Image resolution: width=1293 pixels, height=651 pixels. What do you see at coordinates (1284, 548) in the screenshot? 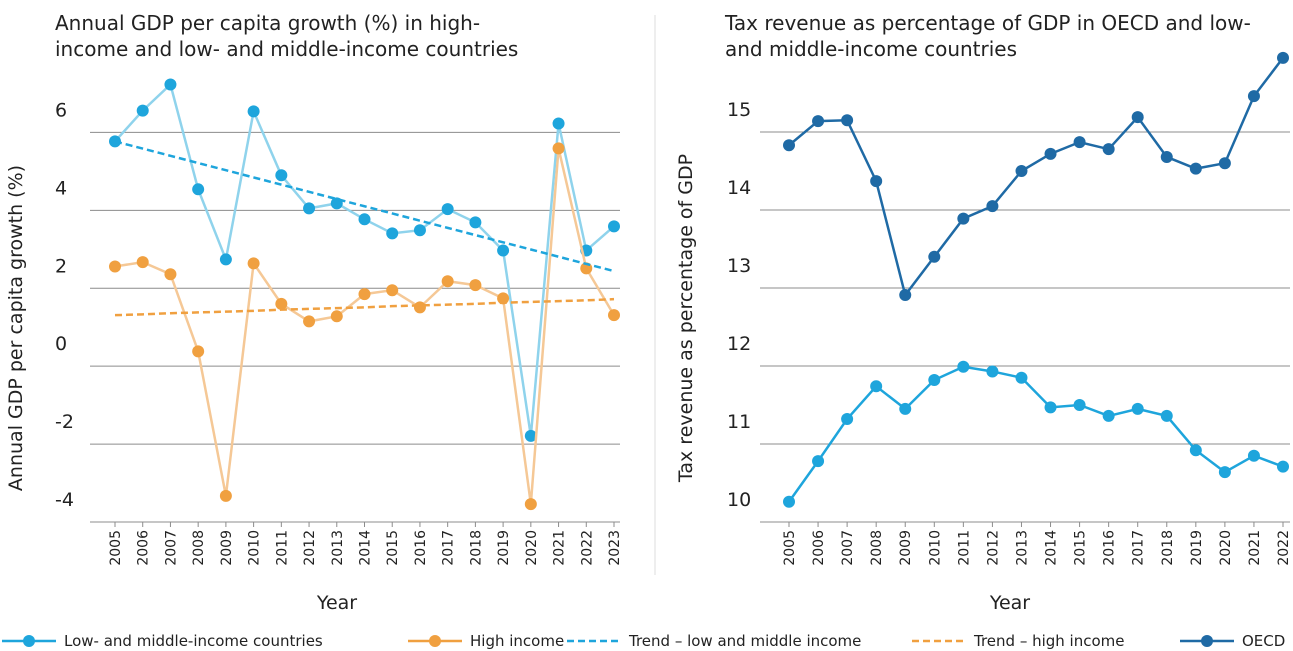
I see `x-tick-label: 2022` at bounding box center [1284, 548].